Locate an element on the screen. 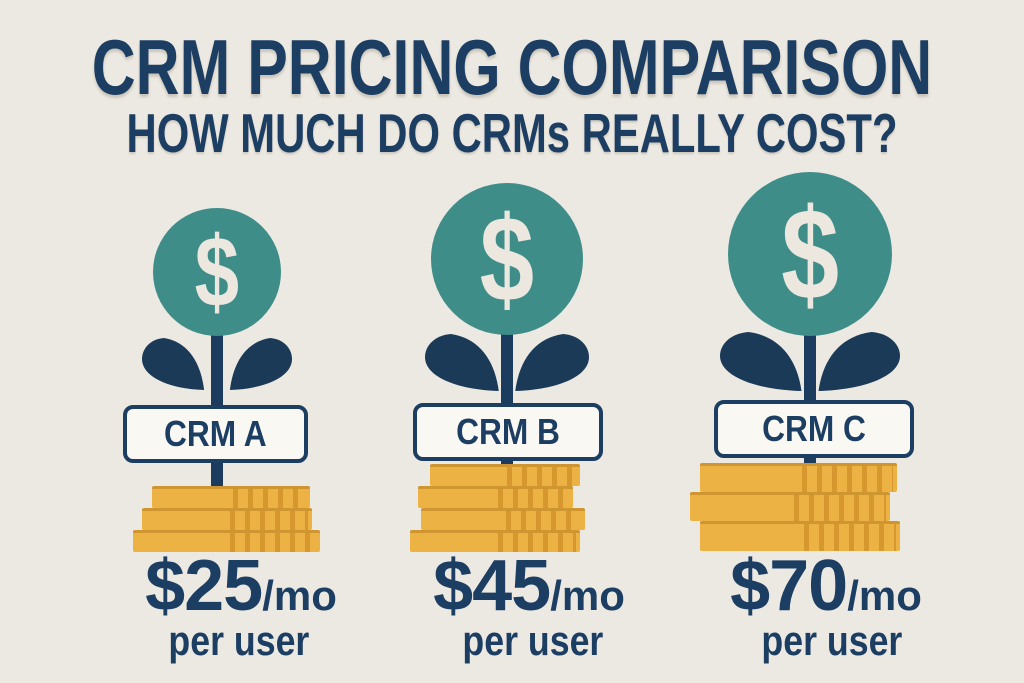  crm-a-price: $25/mo is located at coordinates (241, 595).